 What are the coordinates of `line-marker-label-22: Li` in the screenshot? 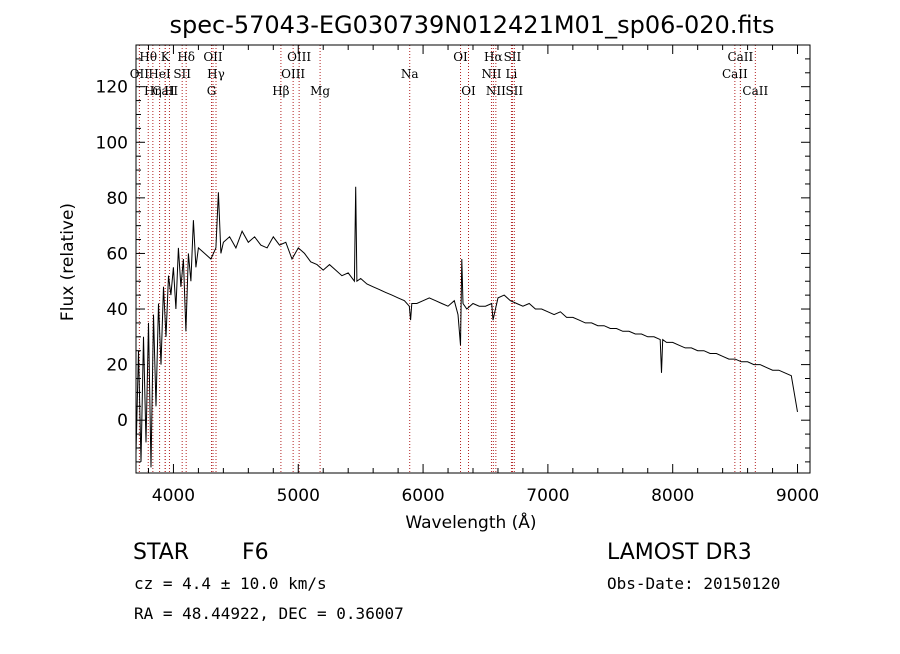 It's located at (512, 74).